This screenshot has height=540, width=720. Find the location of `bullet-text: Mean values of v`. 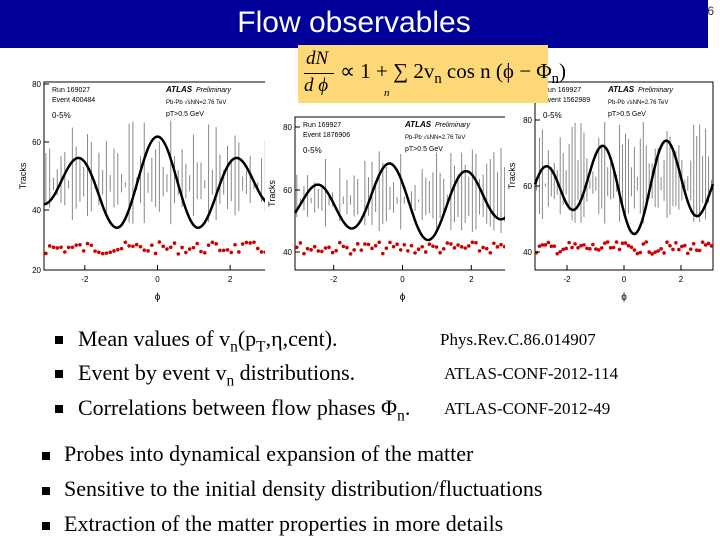

bullet-text: Mean values of v is located at coordinates (154, 338).